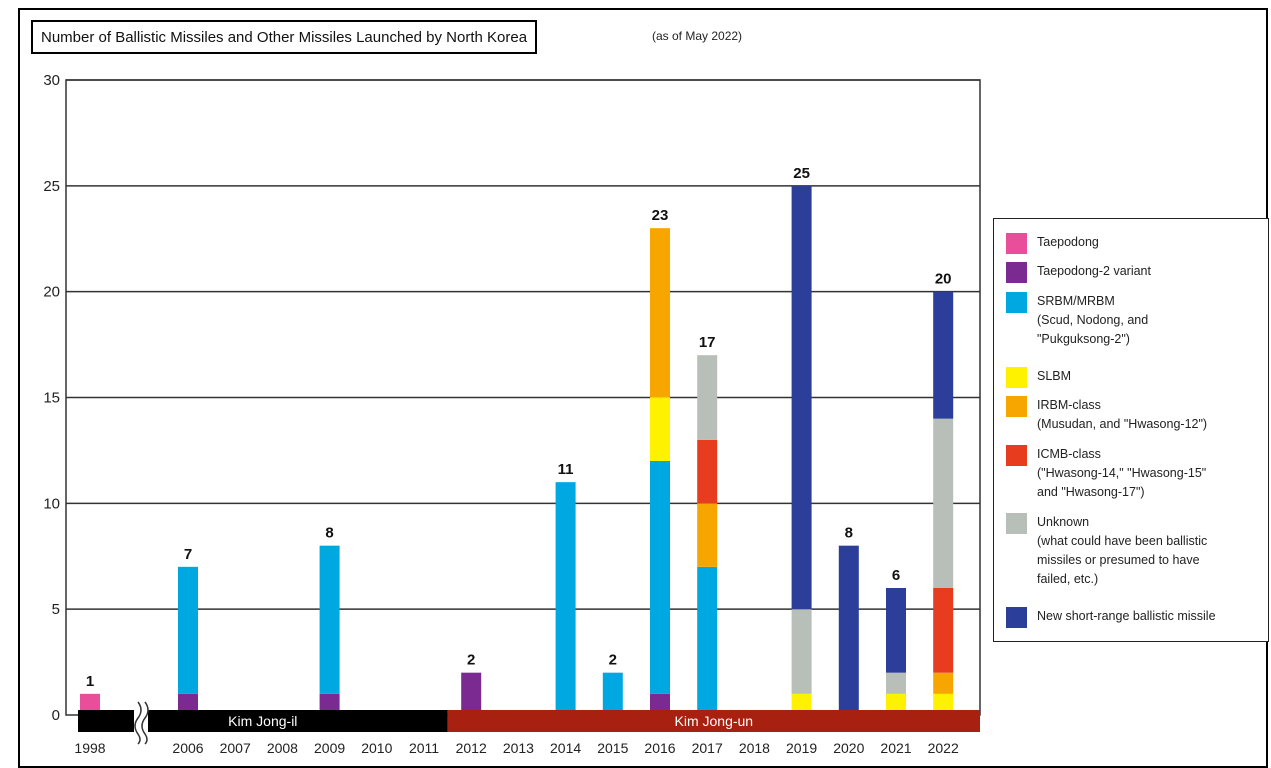 This screenshot has height=768, width=1271. What do you see at coordinates (1126, 616) in the screenshot?
I see `legend-label: New short-range ballistic missile` at bounding box center [1126, 616].